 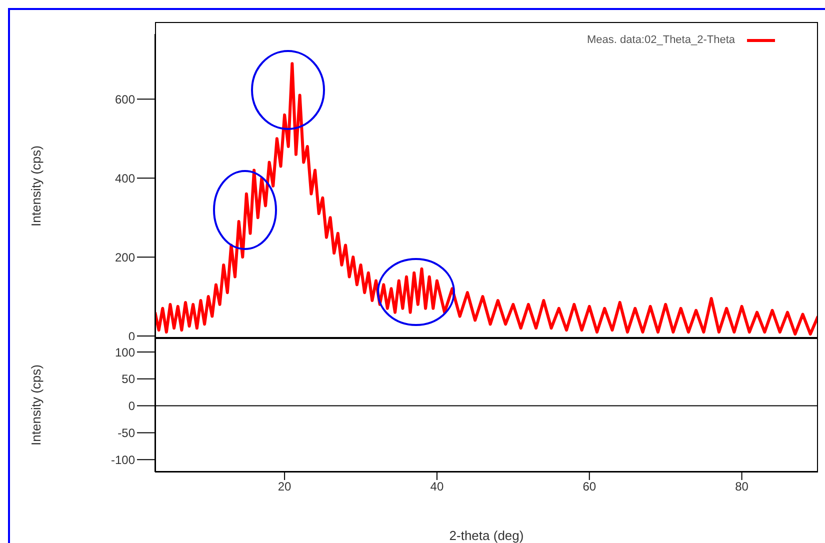 I want to click on y-tick-label: 50, so click(x=129, y=379).